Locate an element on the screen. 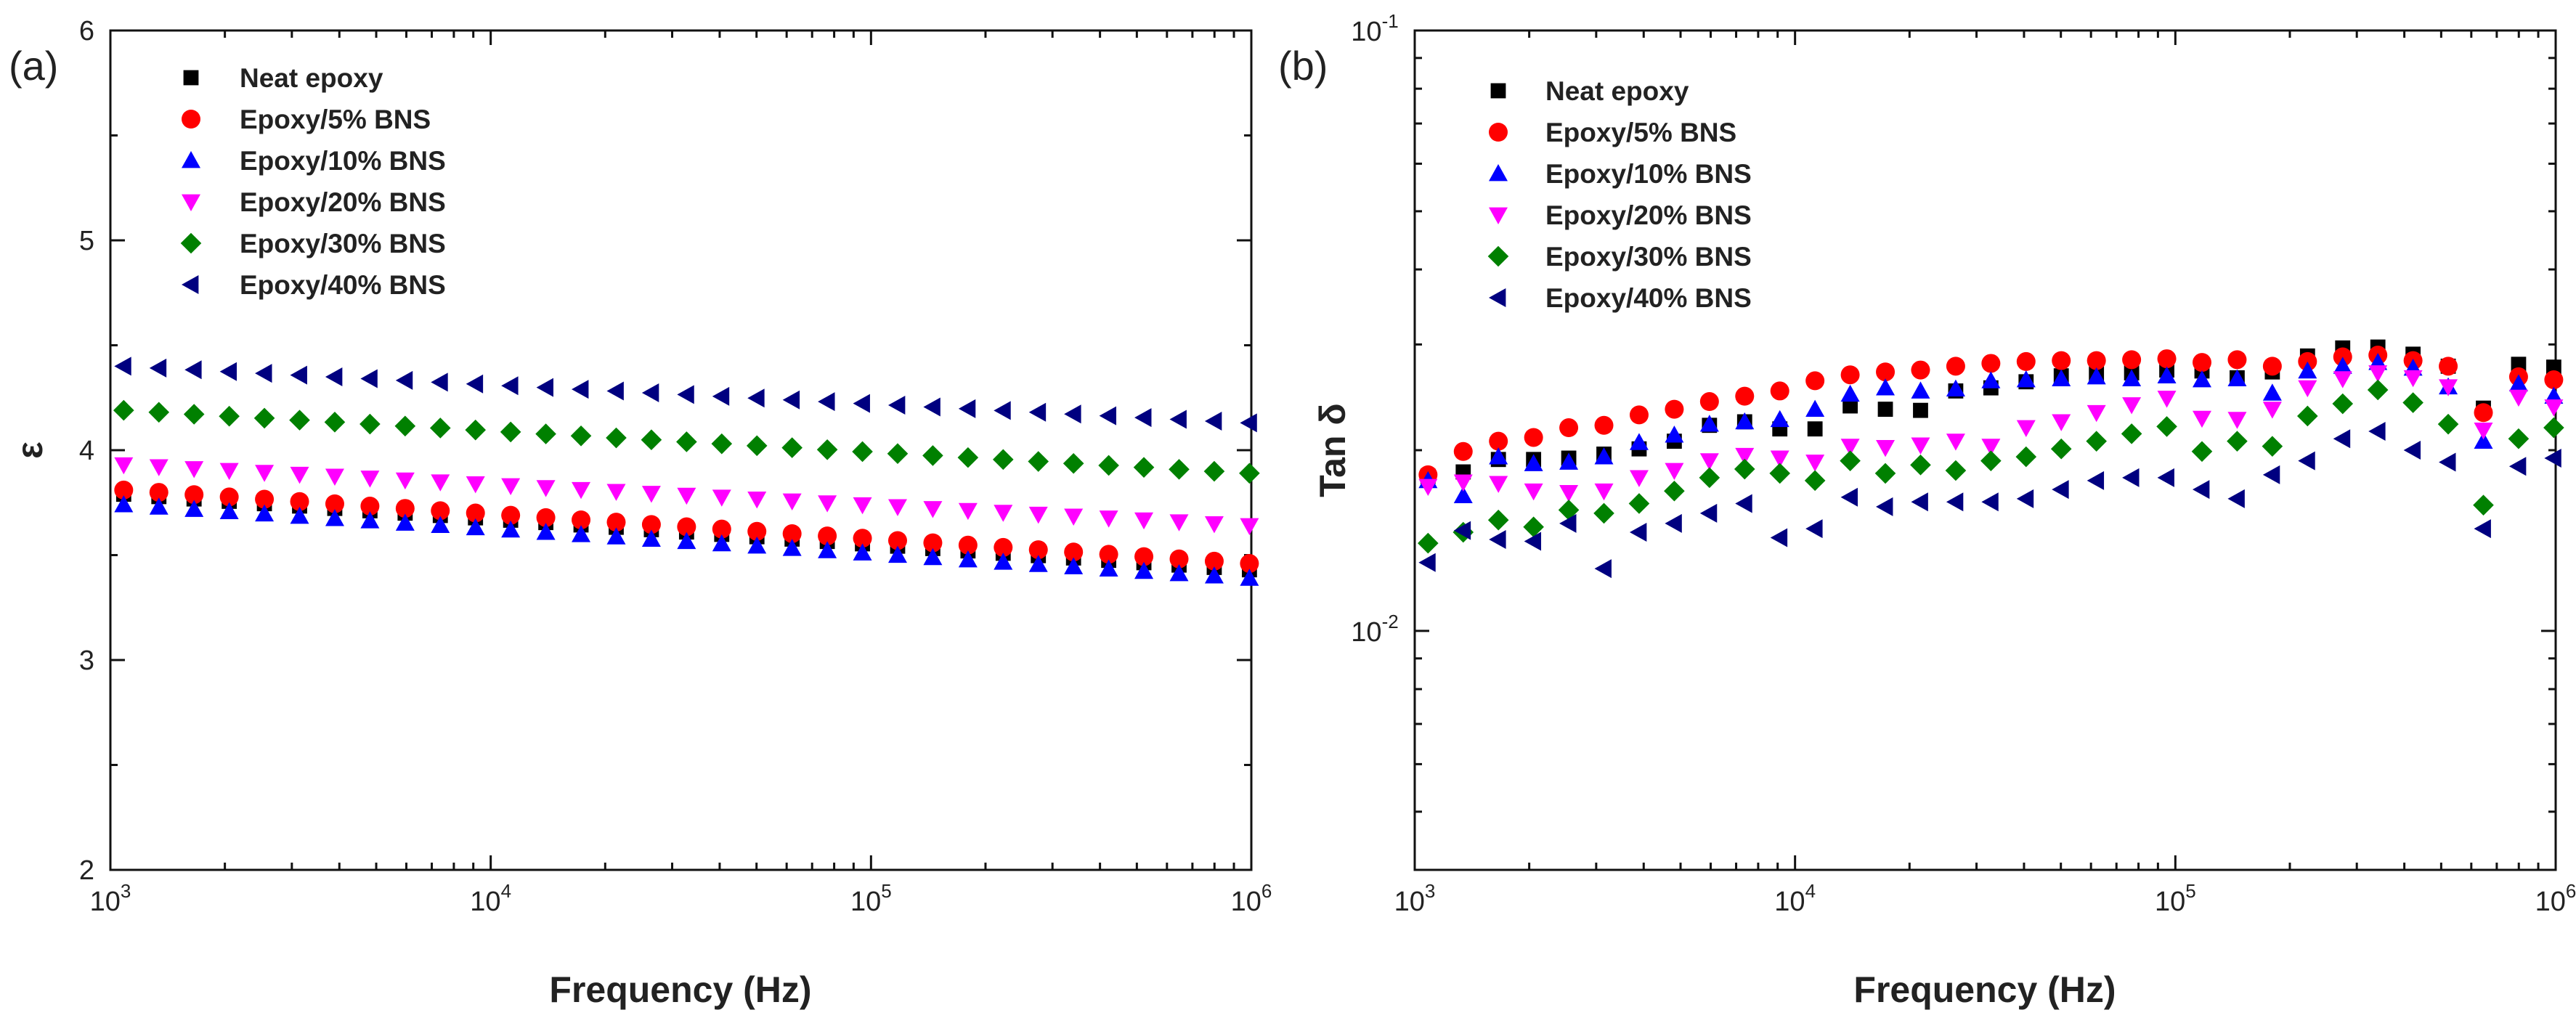  series-epoxy-40-bns is located at coordinates (1990, 500).